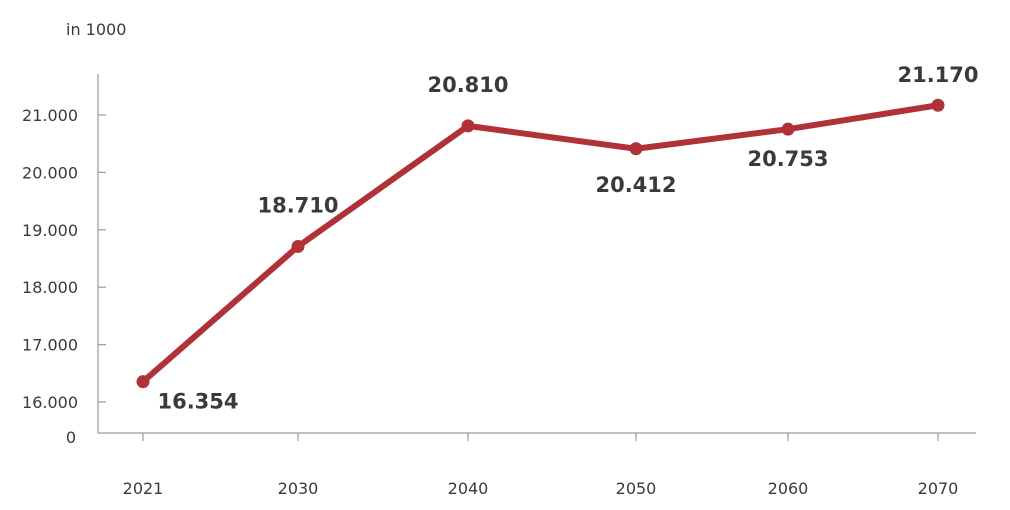  What do you see at coordinates (50, 172) in the screenshot?
I see `y-tick-label: 20.000` at bounding box center [50, 172].